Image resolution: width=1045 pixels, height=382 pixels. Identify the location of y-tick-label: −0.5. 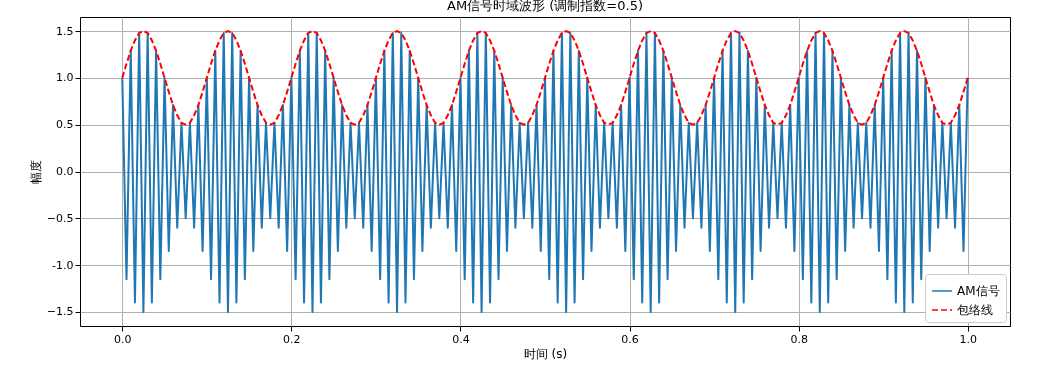
(60, 218).